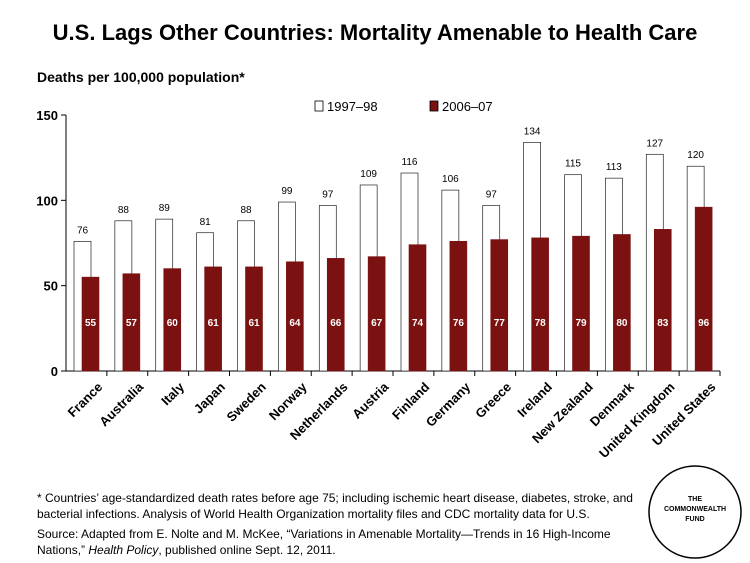  Describe the element at coordinates (694, 519) in the screenshot. I see `logo-text: FUND` at that location.